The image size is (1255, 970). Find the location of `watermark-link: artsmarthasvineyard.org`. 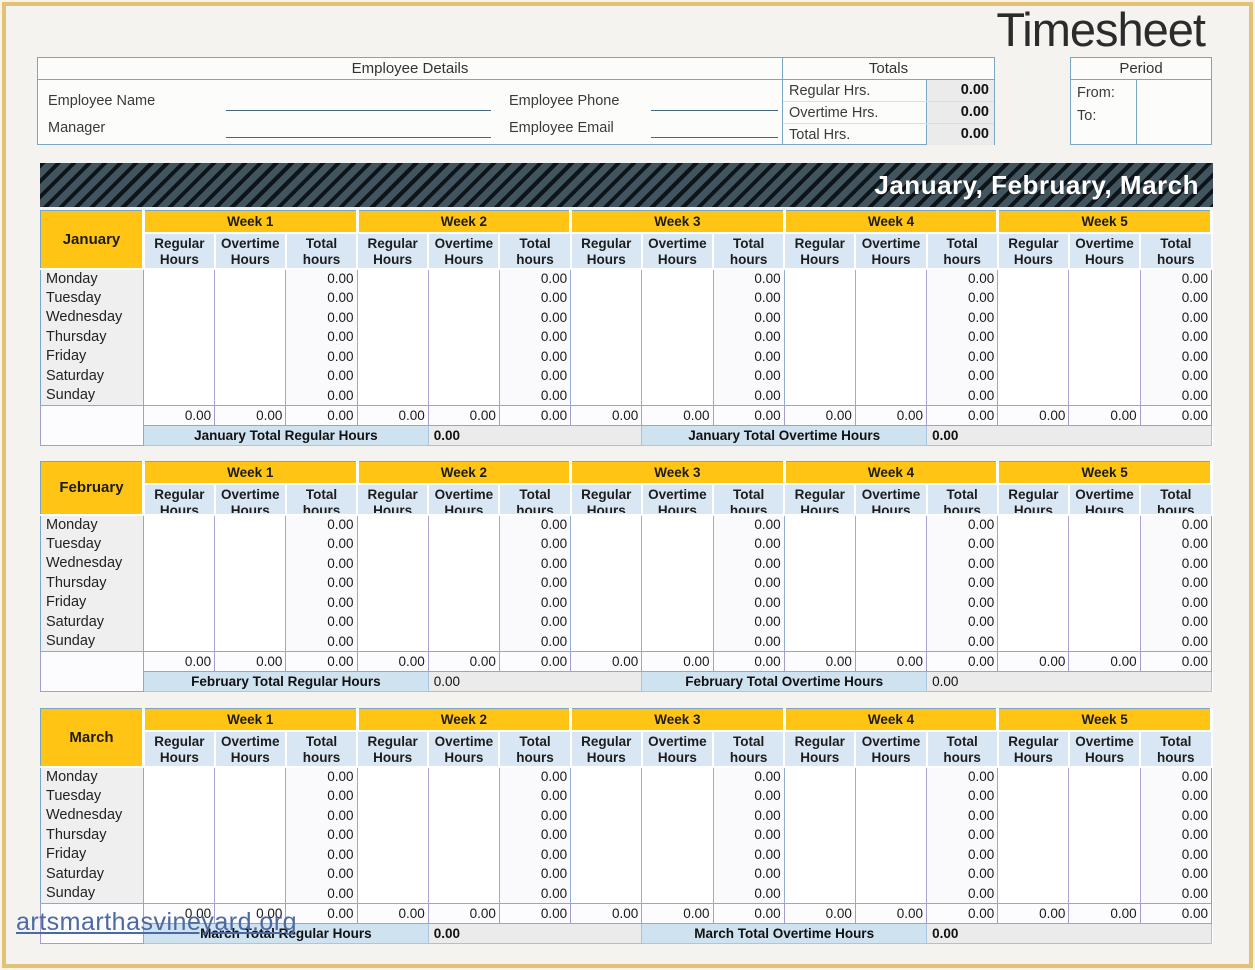

watermark-link: artsmarthasvineyard.org is located at coordinates (157, 922).